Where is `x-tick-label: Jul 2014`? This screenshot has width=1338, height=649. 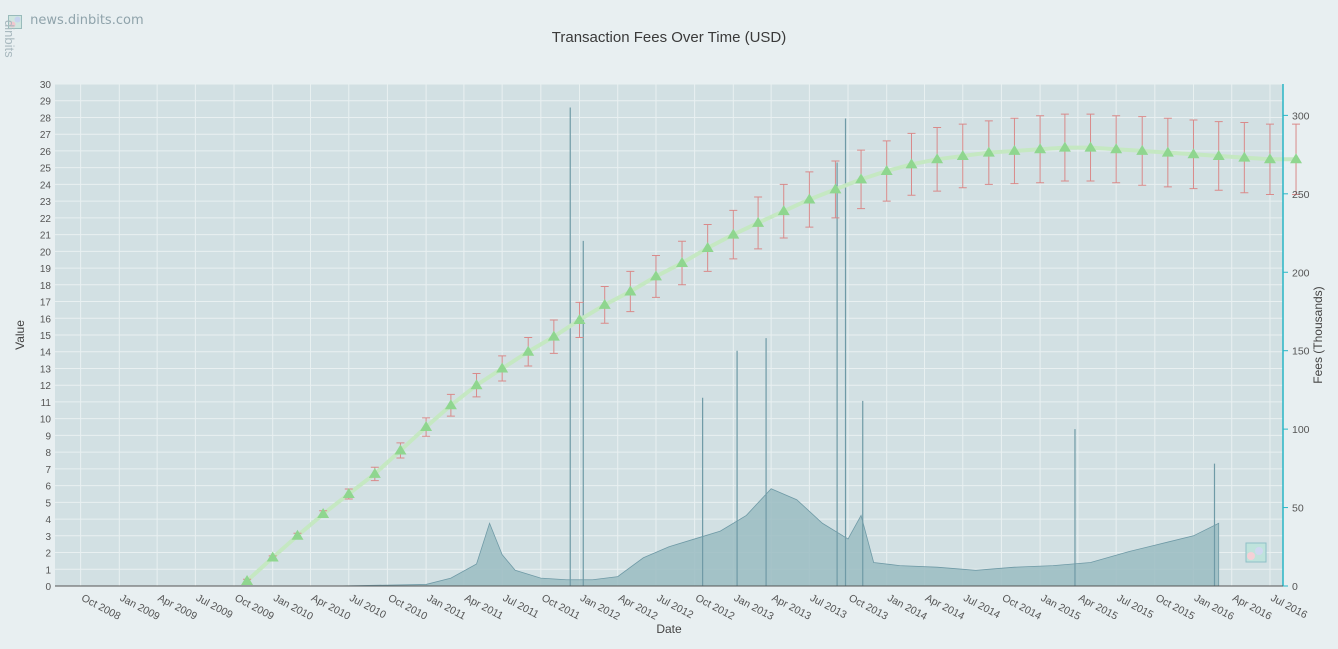
x-tick-label: Jul 2014 is located at coordinates (981, 606).